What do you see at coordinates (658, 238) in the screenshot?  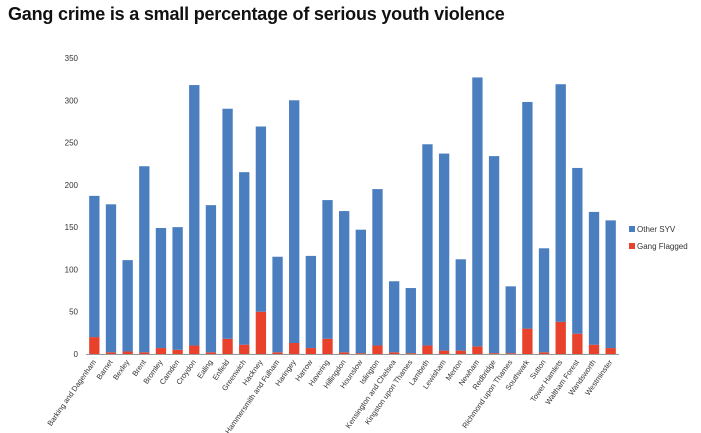 I see `legend: Other SYV Gang Flagged` at bounding box center [658, 238].